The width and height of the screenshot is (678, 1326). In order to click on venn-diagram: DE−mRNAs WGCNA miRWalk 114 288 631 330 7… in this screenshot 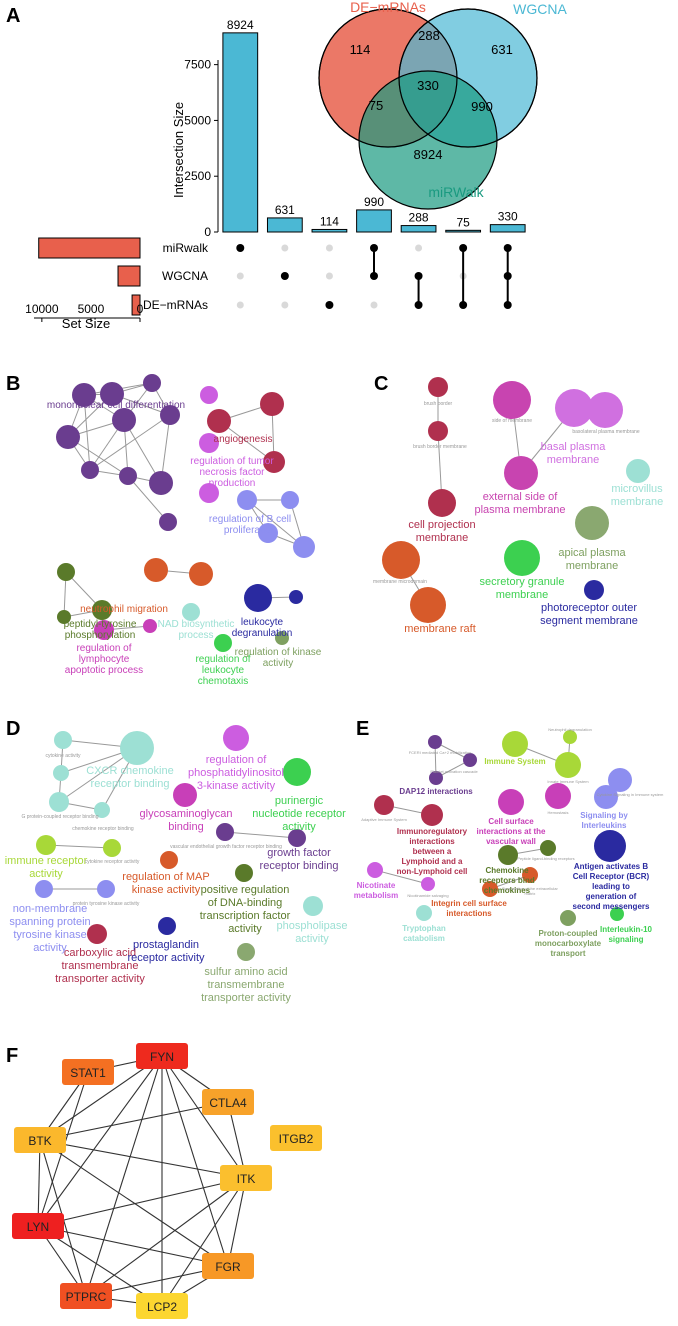, I will do `click(442, 105)`.